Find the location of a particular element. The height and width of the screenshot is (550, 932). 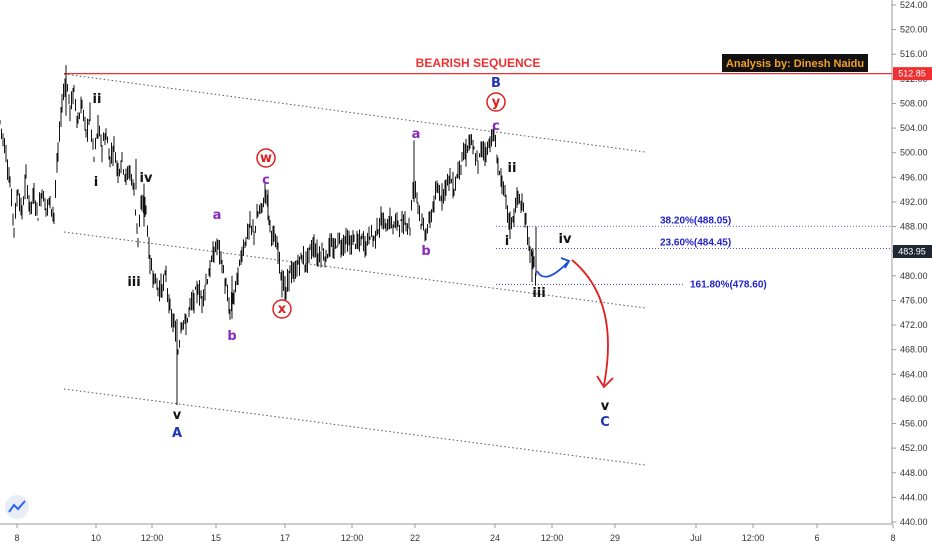

y-tick-label: 500.00 is located at coordinates (914, 153).